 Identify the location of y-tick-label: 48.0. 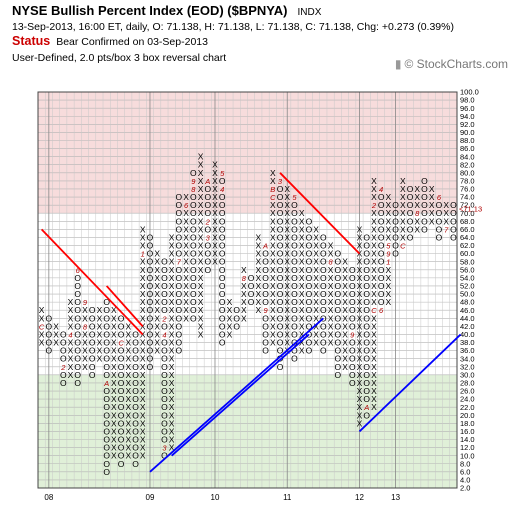
(467, 302).